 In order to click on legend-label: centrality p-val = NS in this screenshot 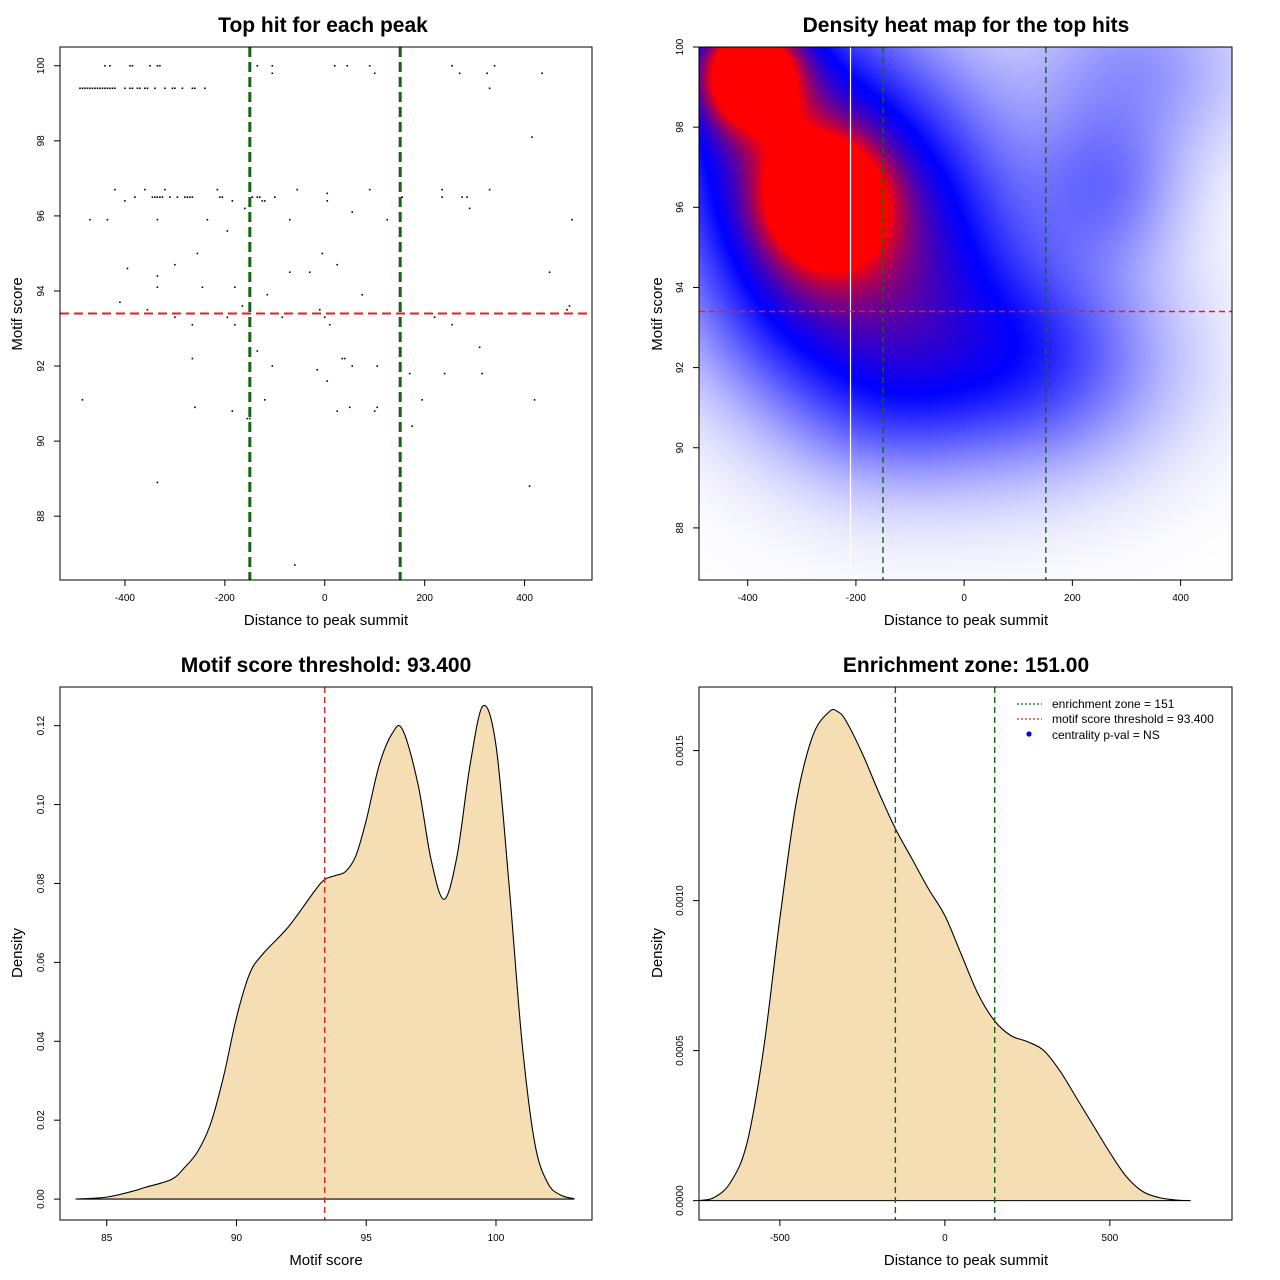, I will do `click(1106, 735)`.